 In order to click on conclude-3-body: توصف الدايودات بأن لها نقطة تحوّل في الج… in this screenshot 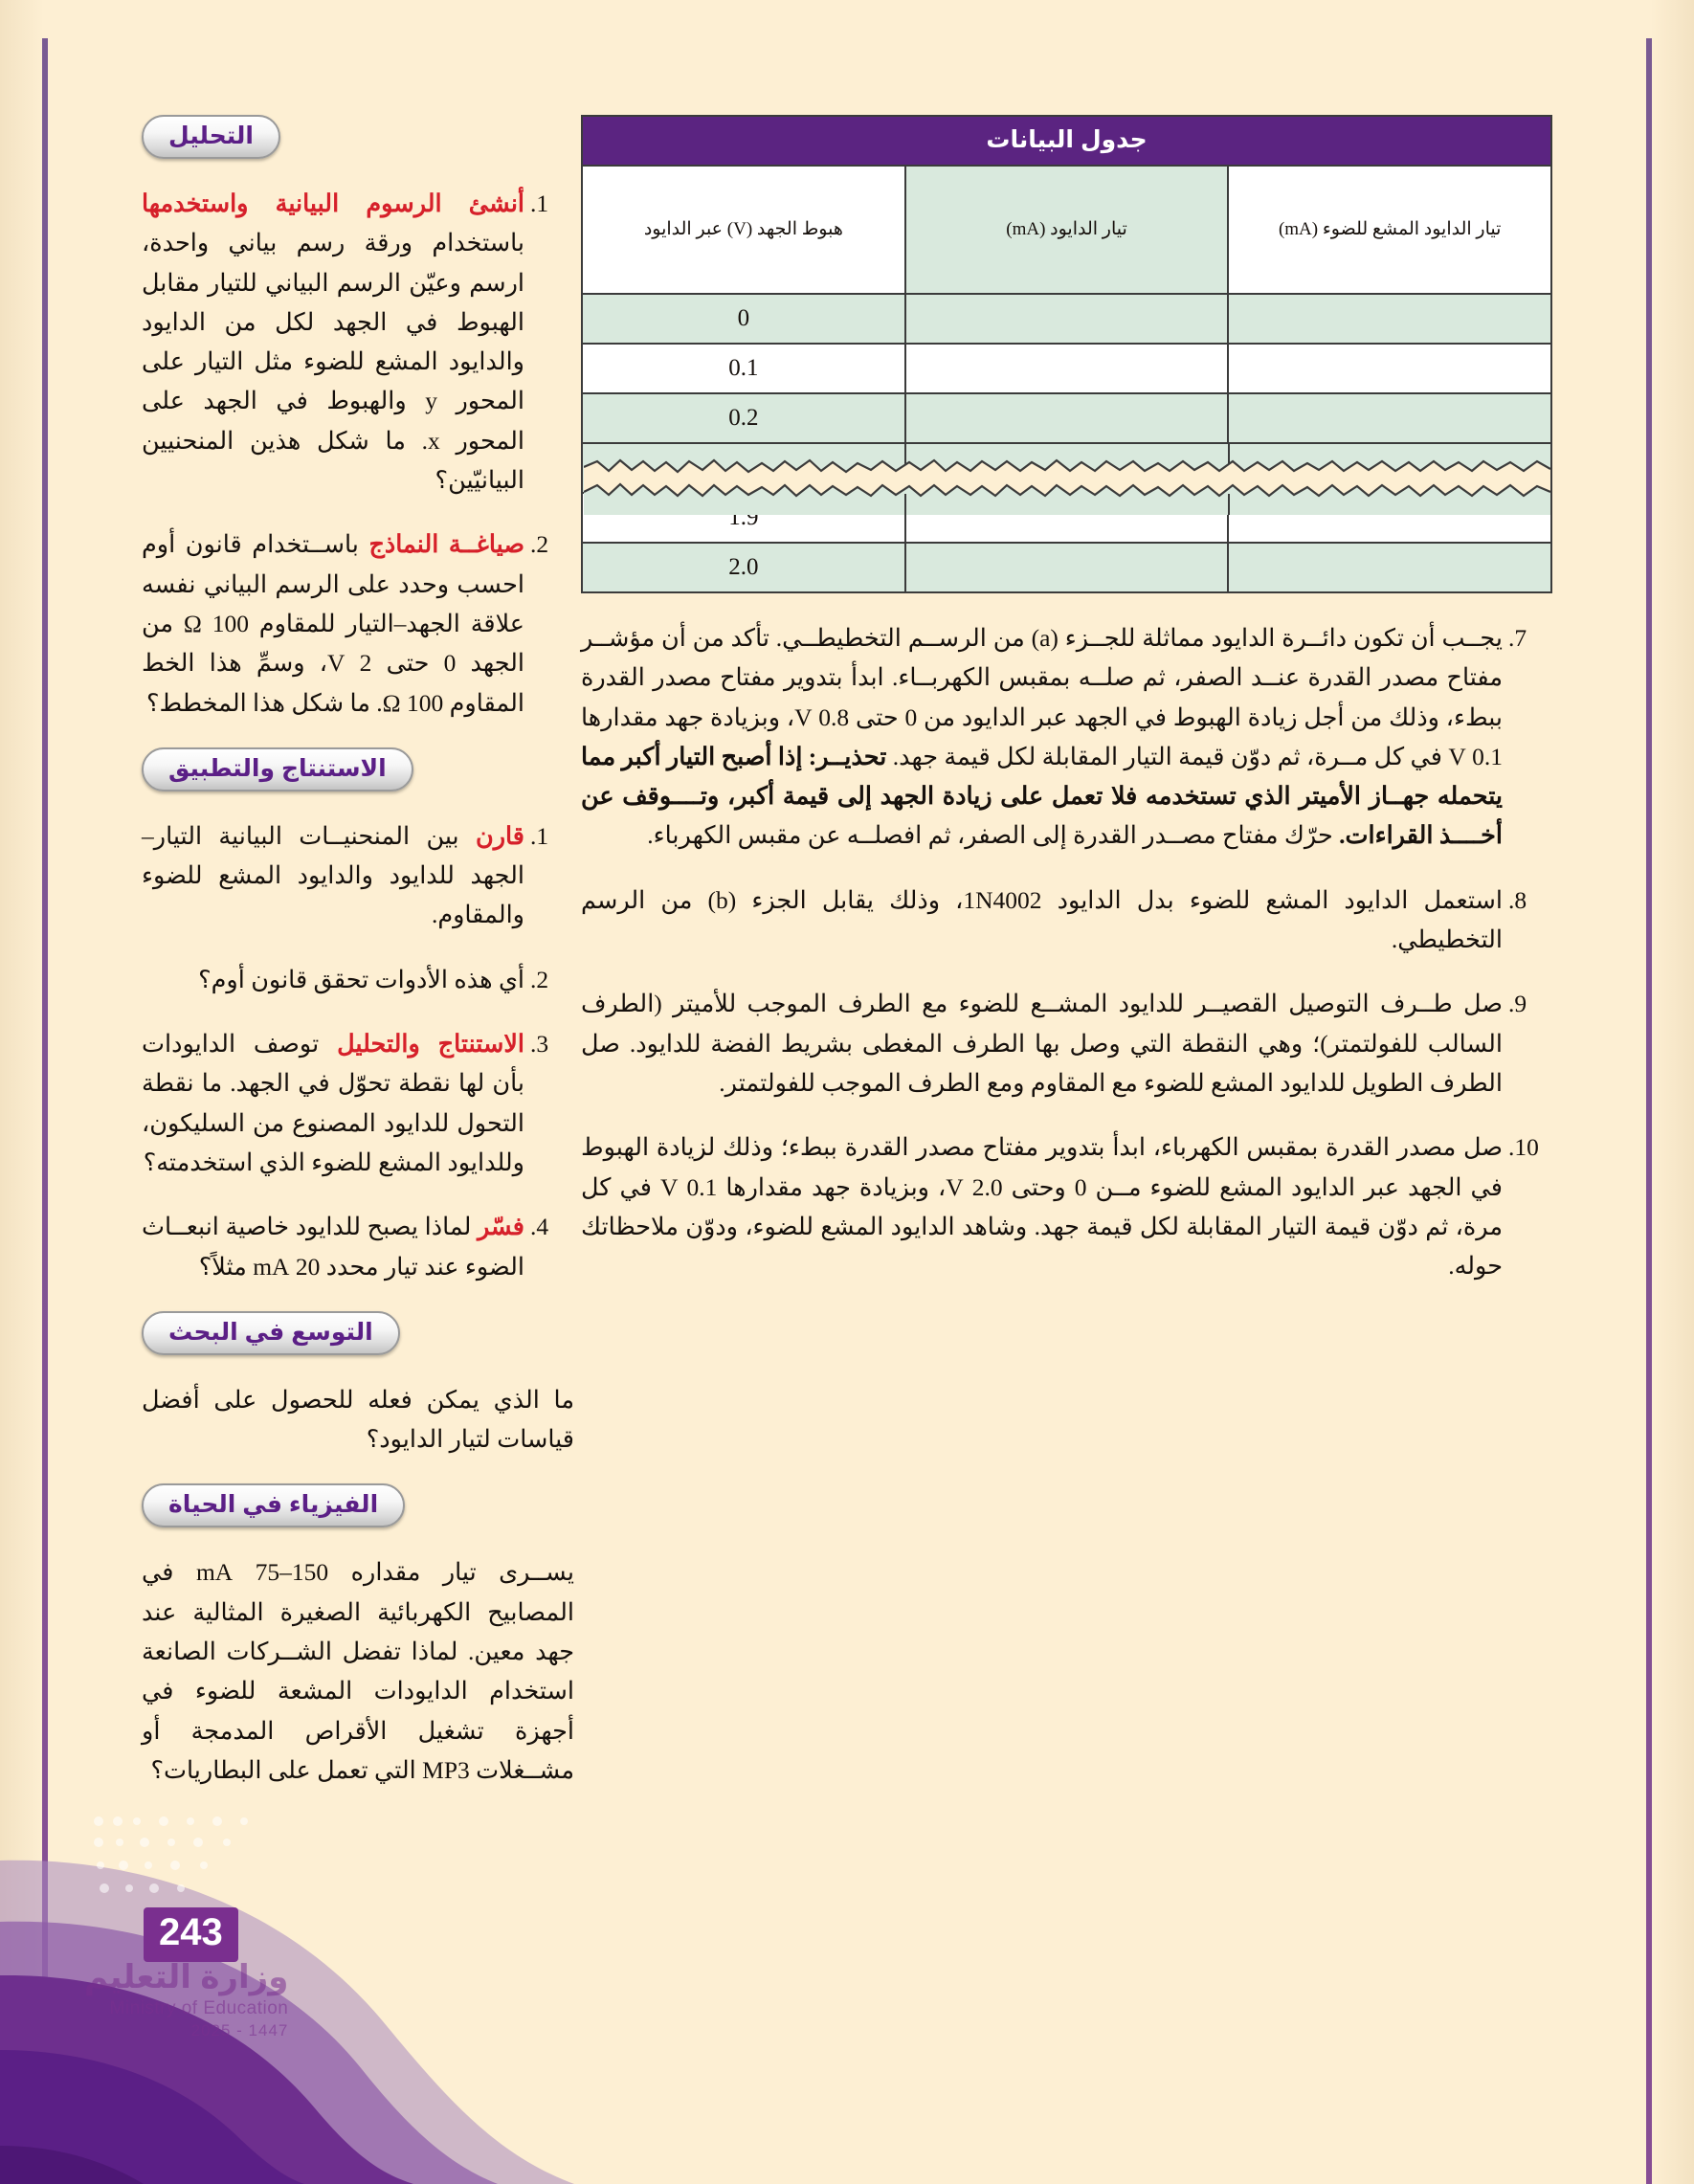, I will do `click(333, 1103)`.